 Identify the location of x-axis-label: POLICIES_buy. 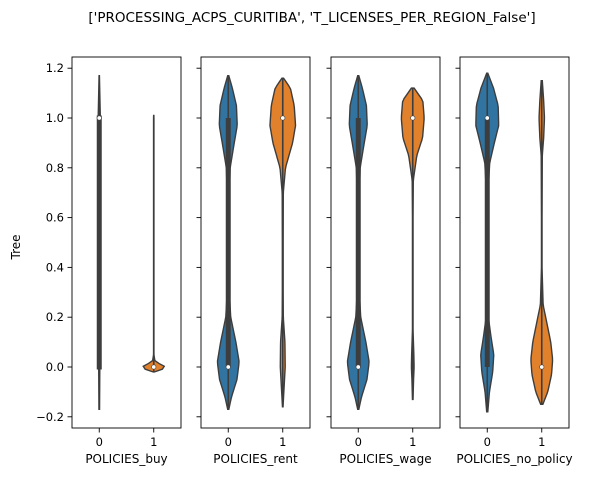
(126, 459).